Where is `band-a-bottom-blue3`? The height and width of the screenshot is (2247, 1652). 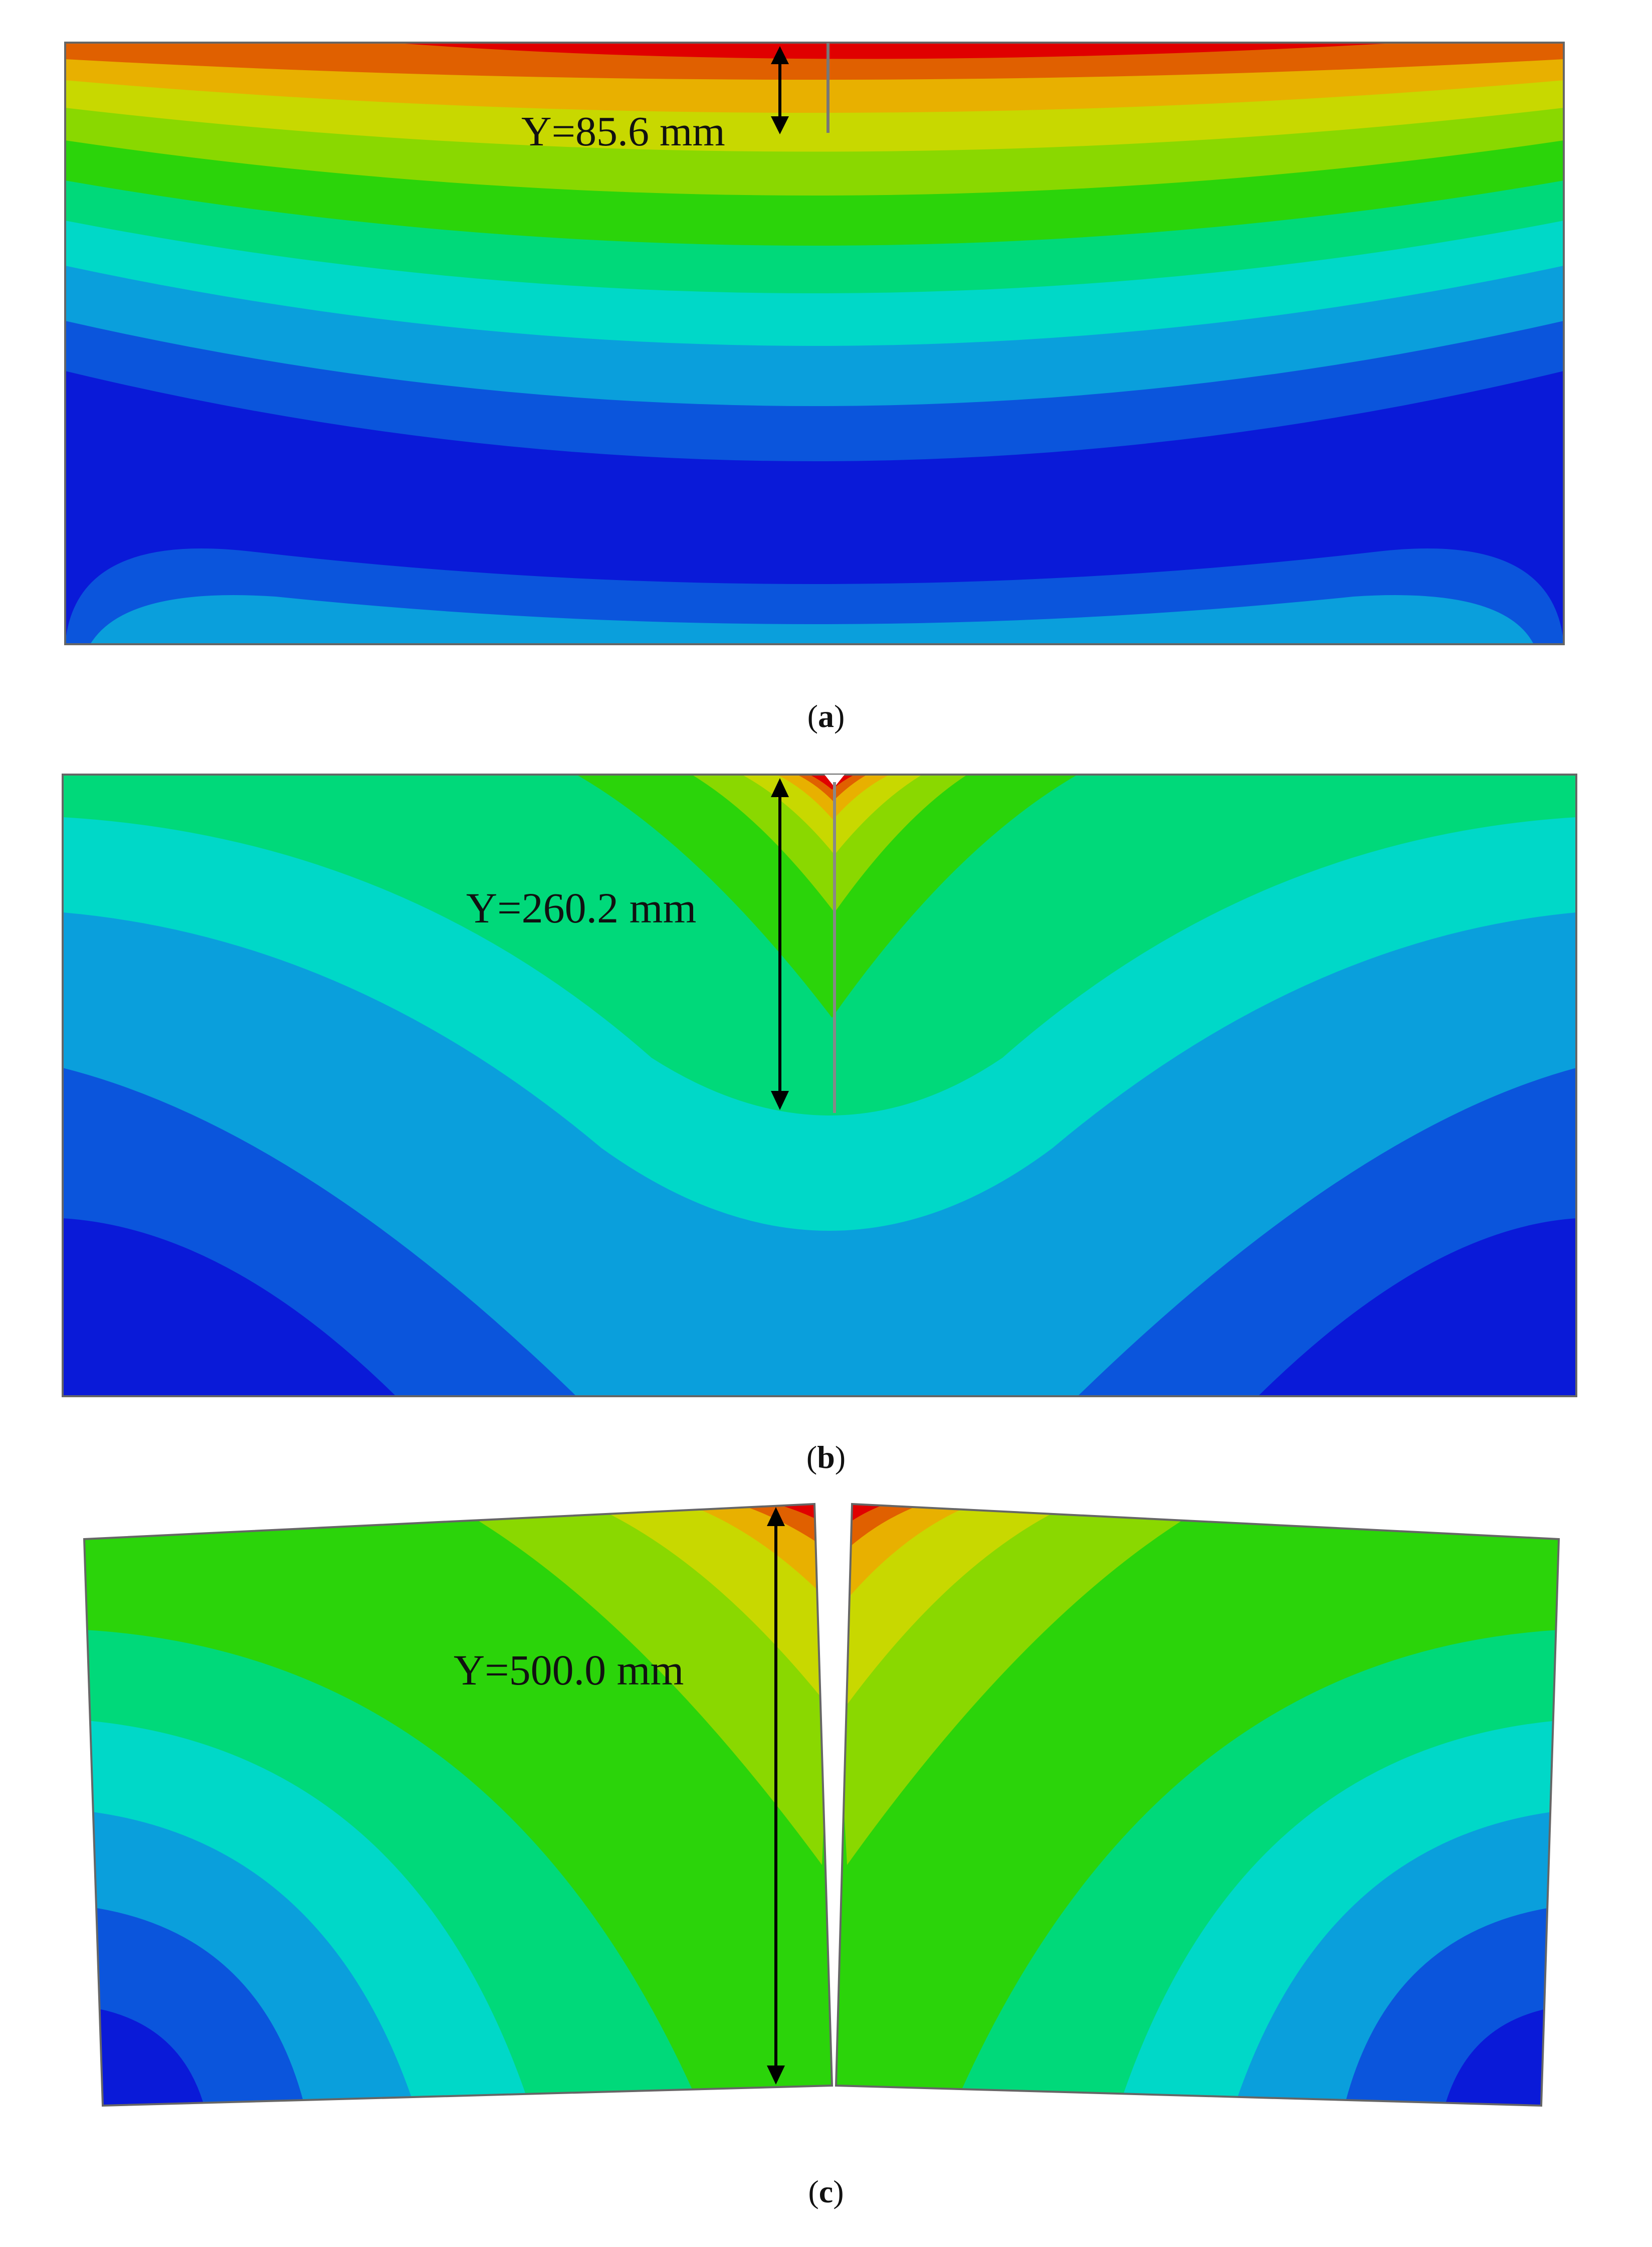 band-a-bottom-blue3 is located at coordinates (812, 619).